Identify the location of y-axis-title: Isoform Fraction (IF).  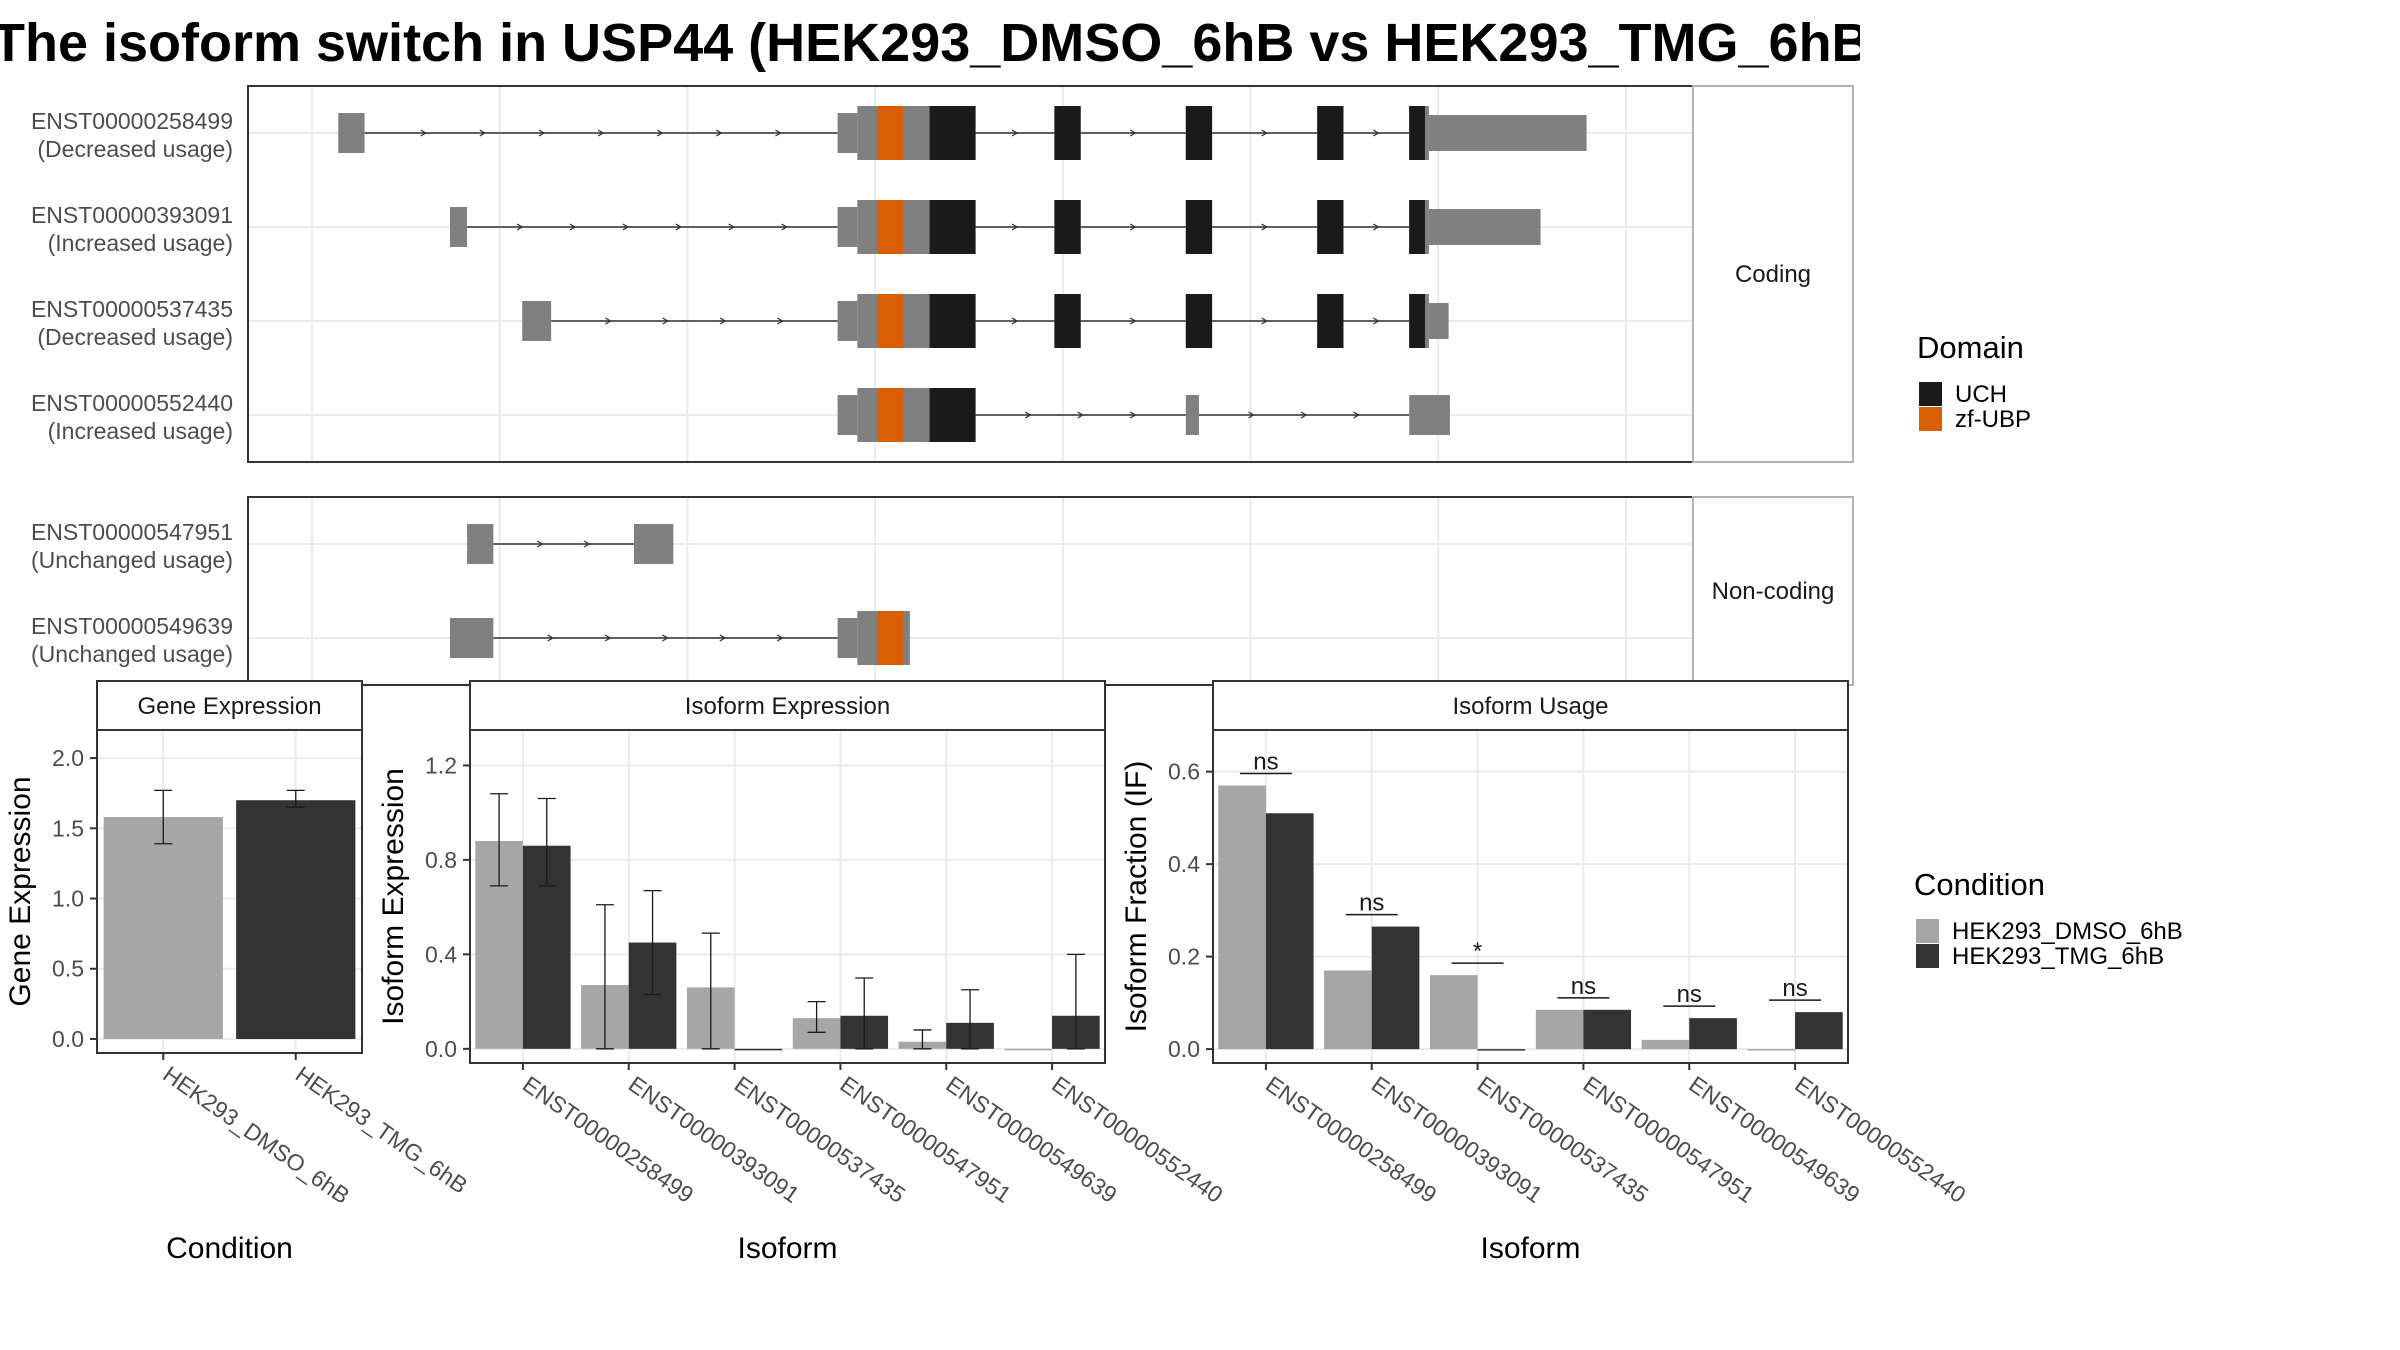
(1136, 897).